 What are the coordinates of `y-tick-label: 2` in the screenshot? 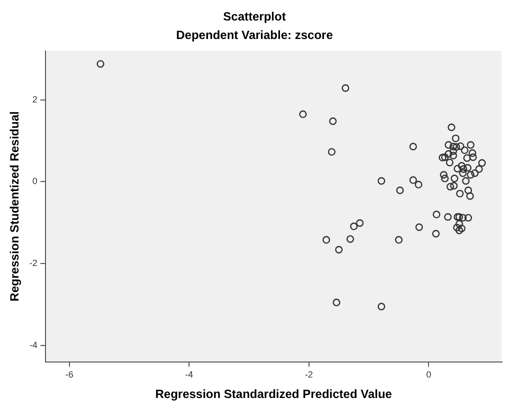 It's located at (35, 99).